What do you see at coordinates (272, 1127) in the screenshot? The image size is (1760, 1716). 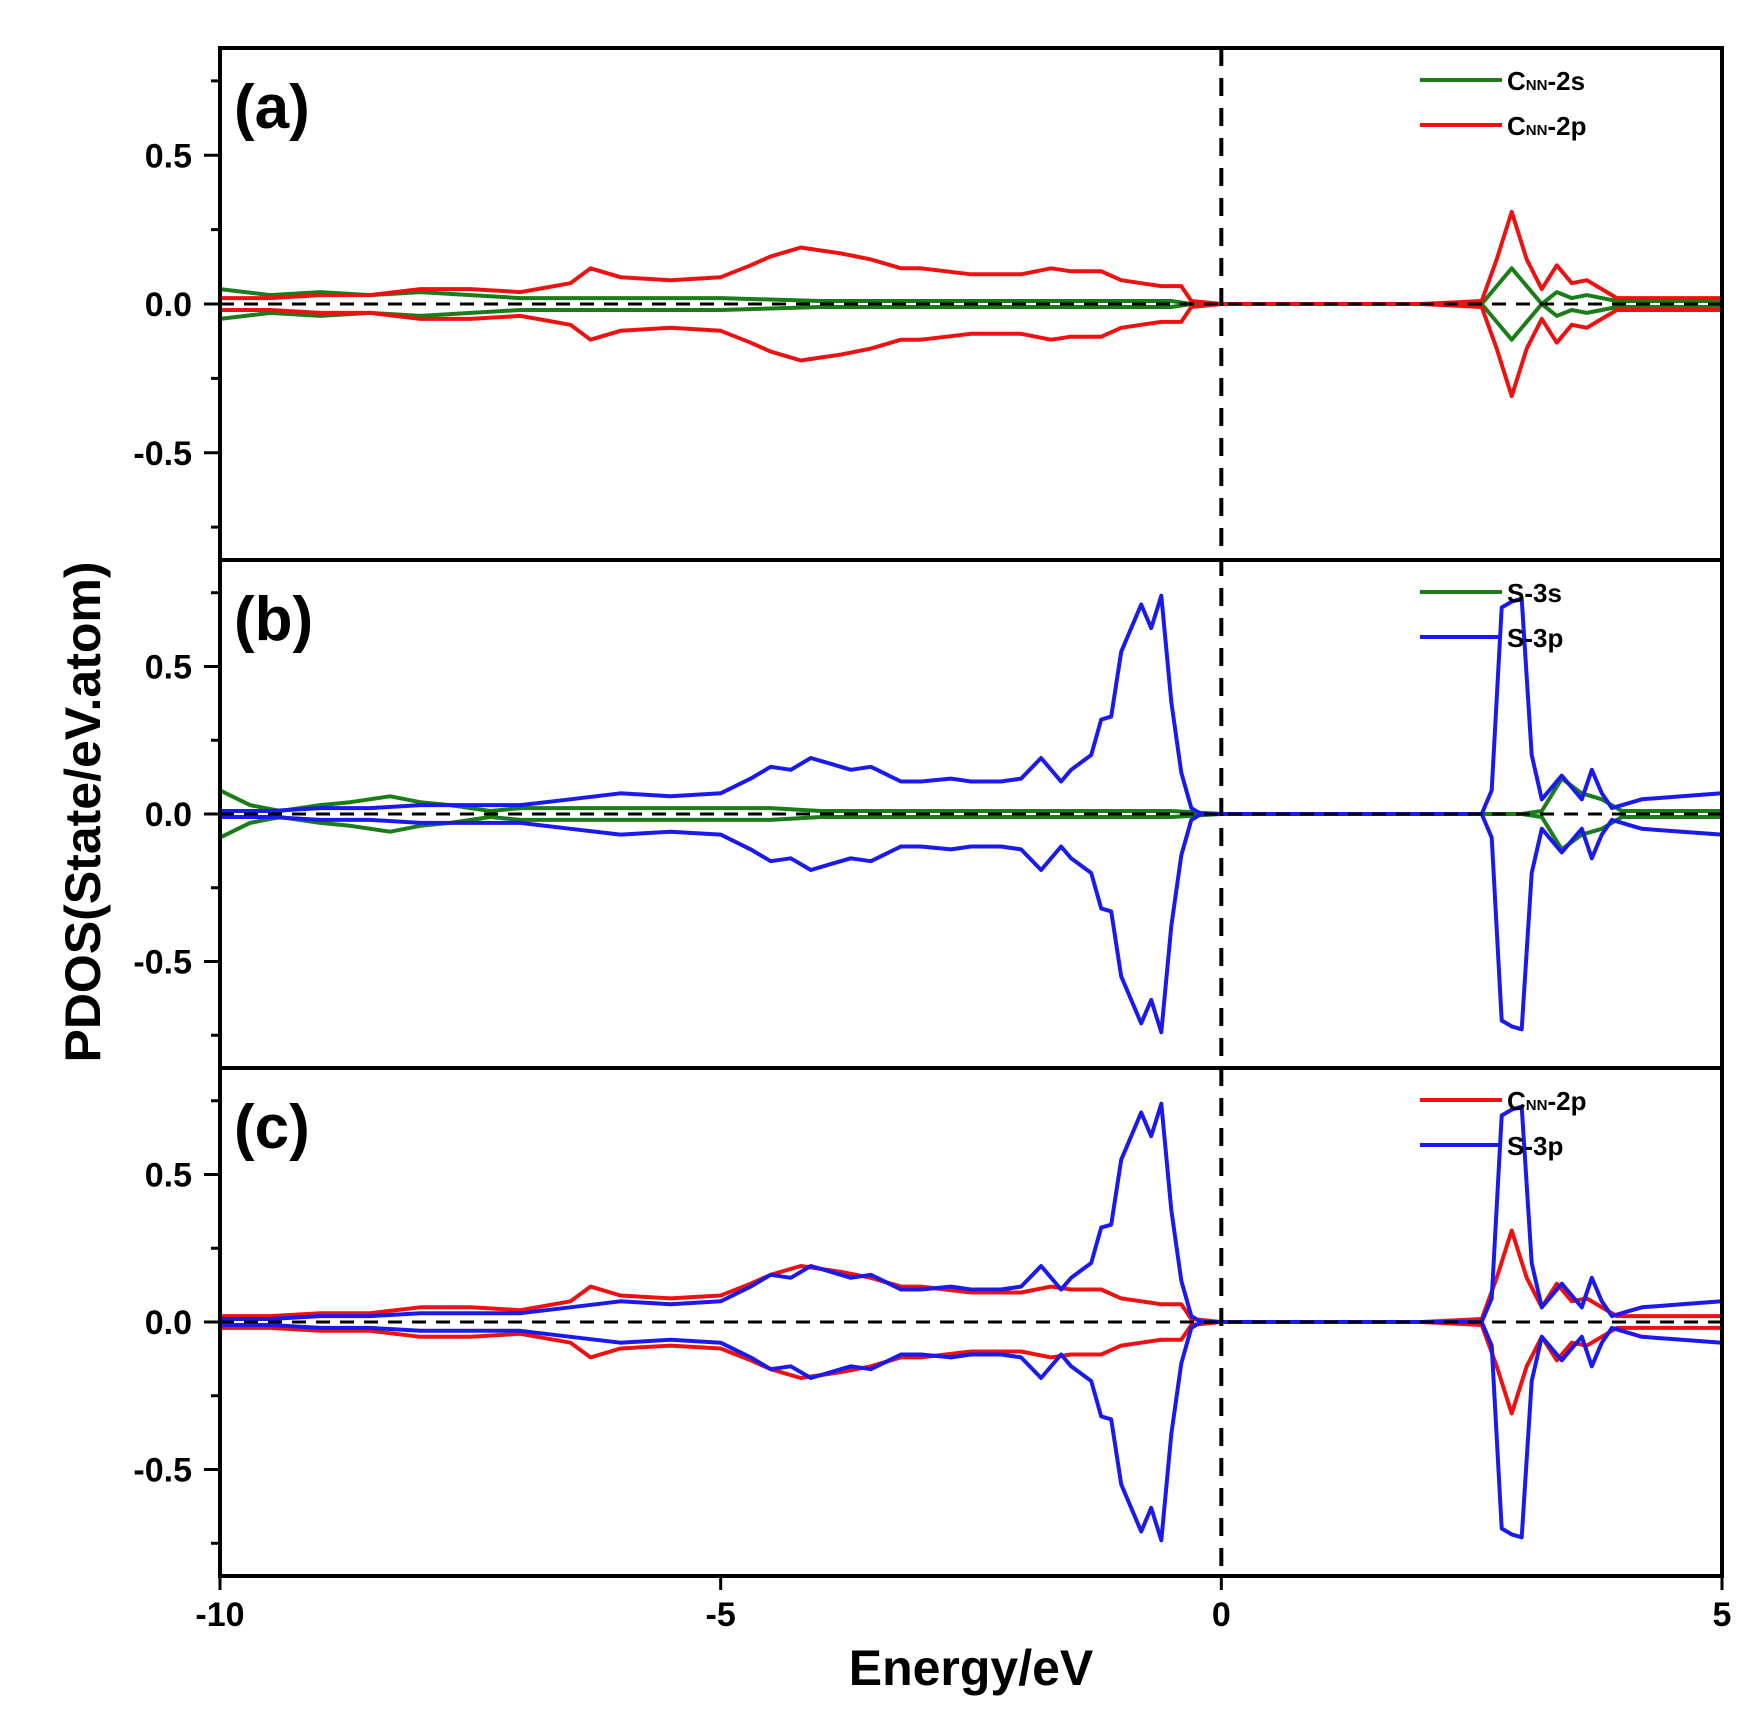 I see `panel-label: (c)` at bounding box center [272, 1127].